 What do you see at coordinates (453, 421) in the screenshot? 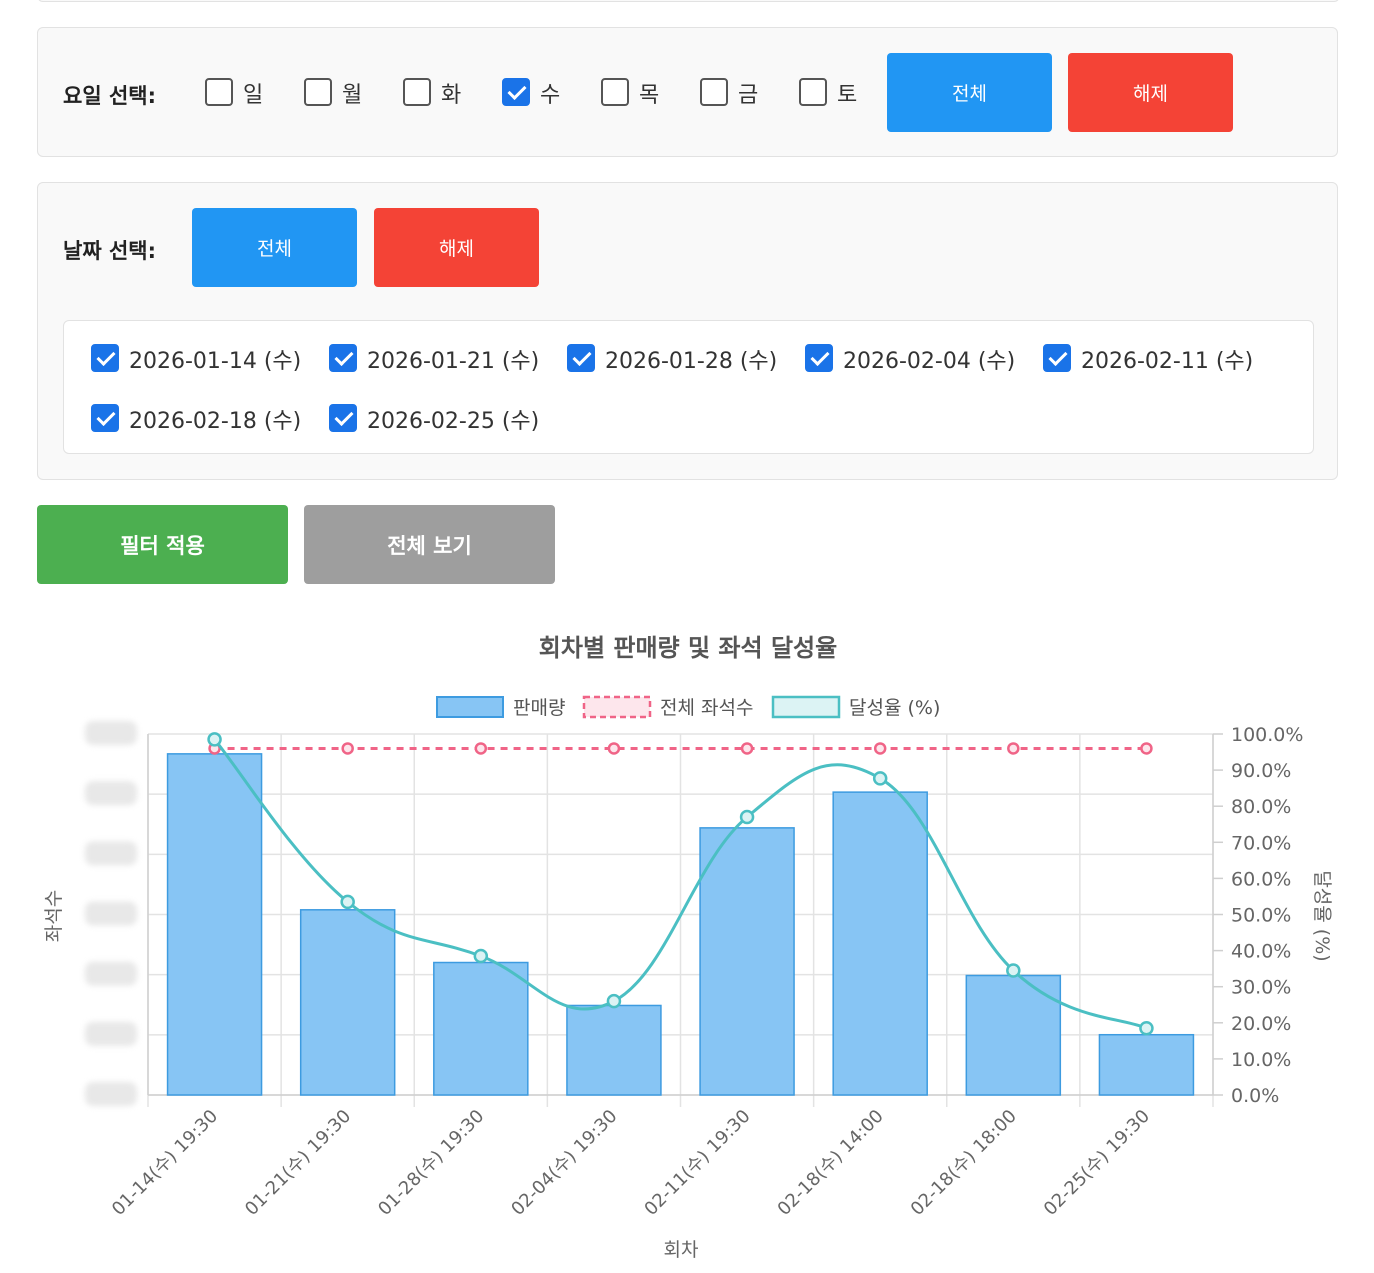
I see `date-checkbox-label: 2026-02-25 (수)` at bounding box center [453, 421].